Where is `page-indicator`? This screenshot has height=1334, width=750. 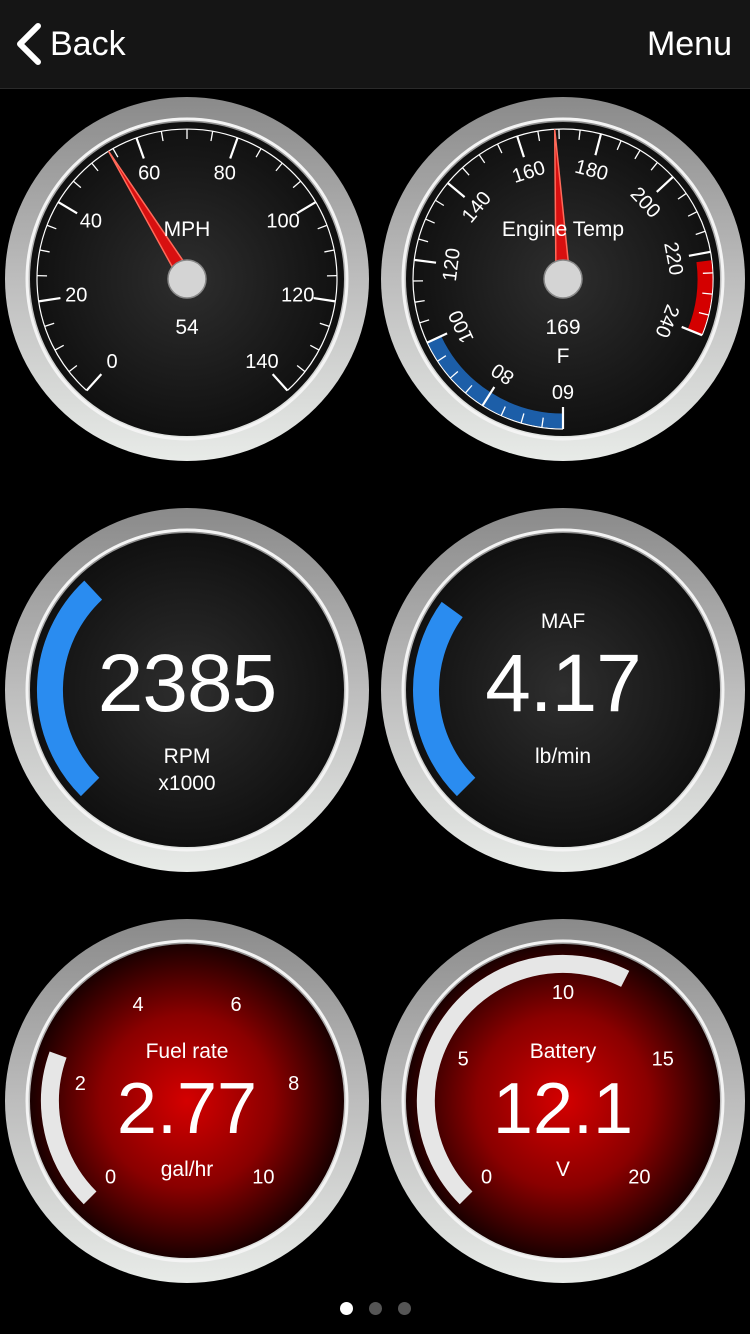
page-indicator is located at coordinates (375, 1311).